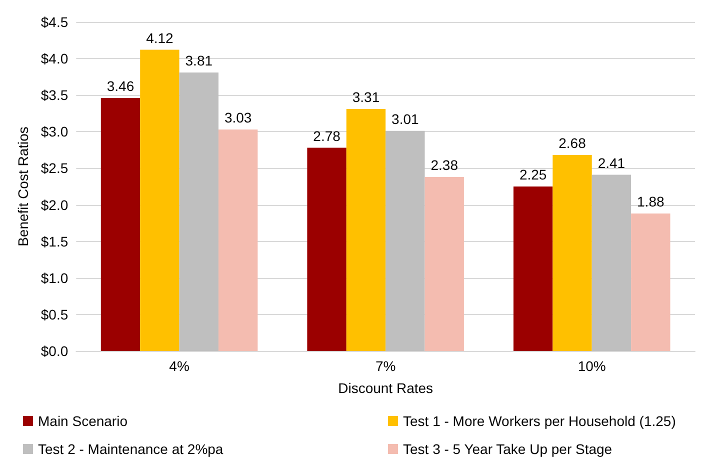  What do you see at coordinates (83, 421) in the screenshot?
I see `legend-label: Main Scenario` at bounding box center [83, 421].